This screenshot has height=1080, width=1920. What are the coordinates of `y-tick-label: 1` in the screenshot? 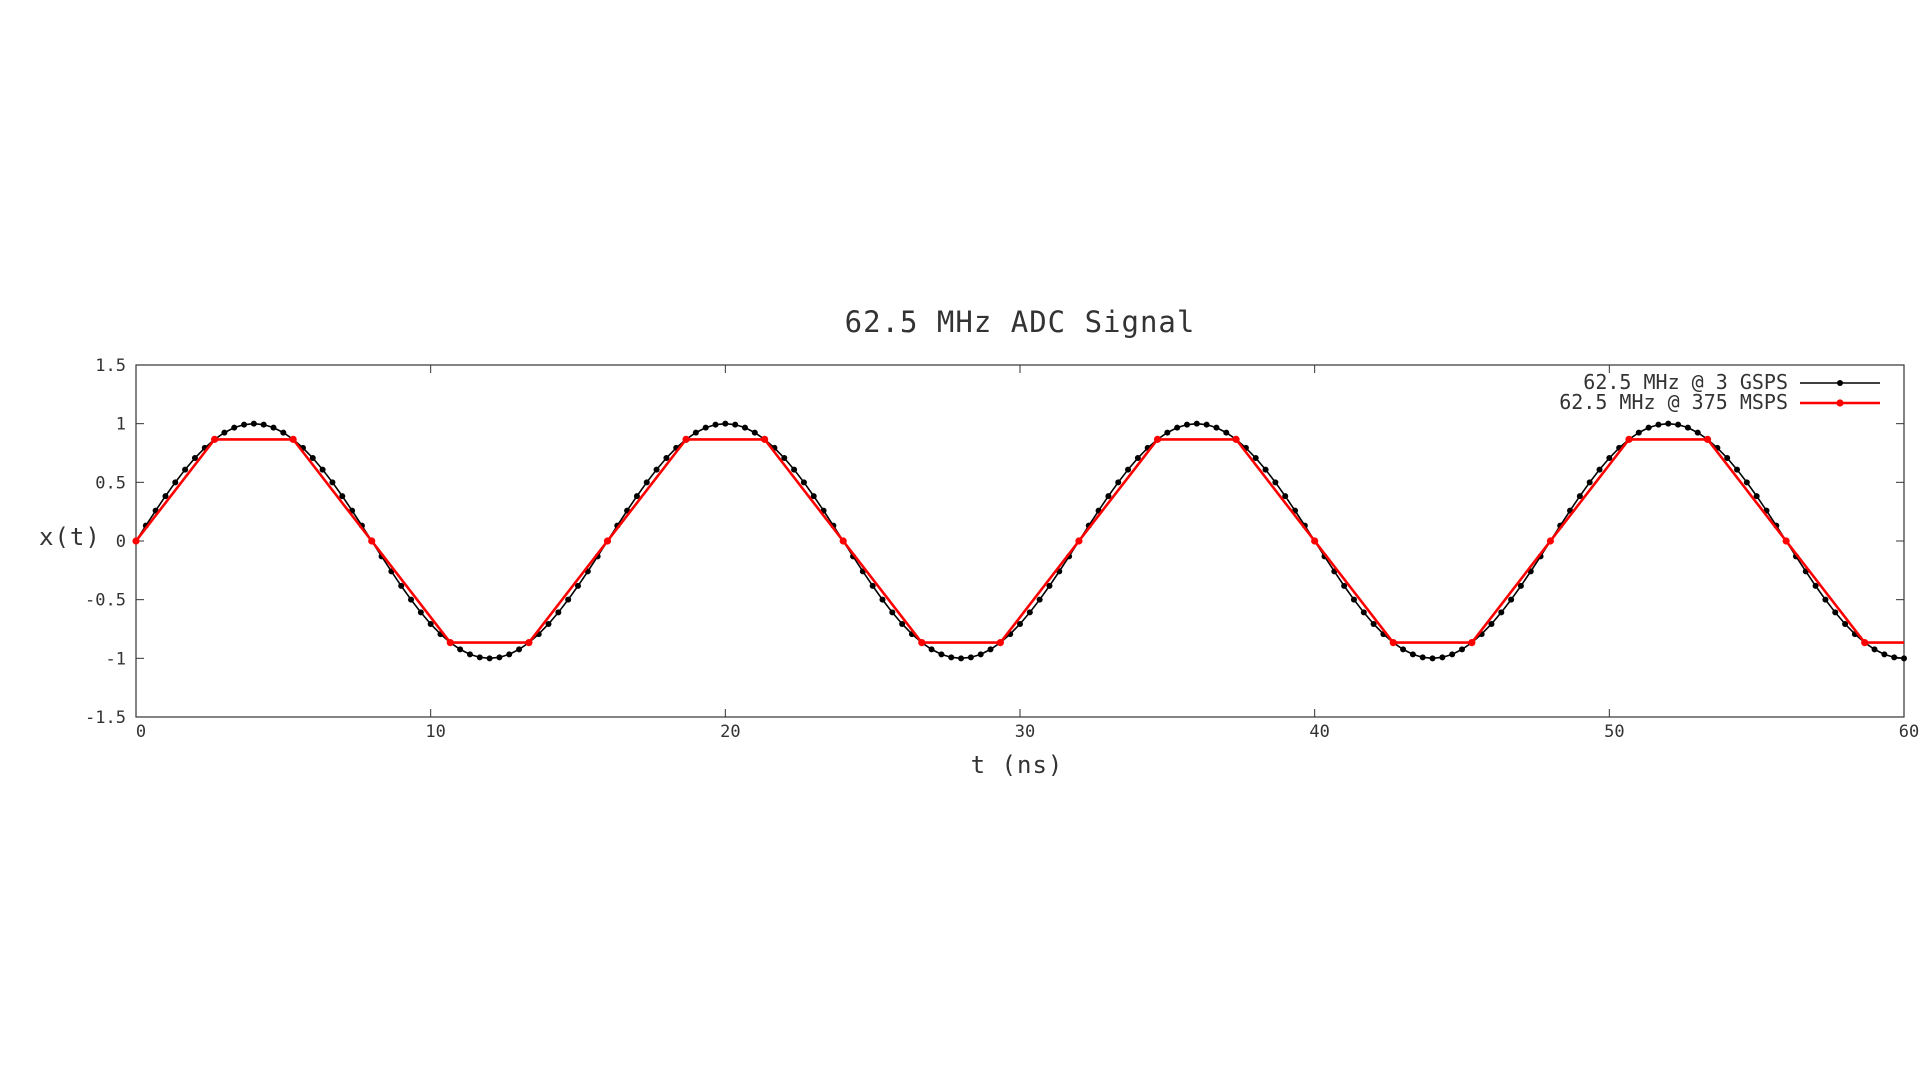 It's located at (121, 425).